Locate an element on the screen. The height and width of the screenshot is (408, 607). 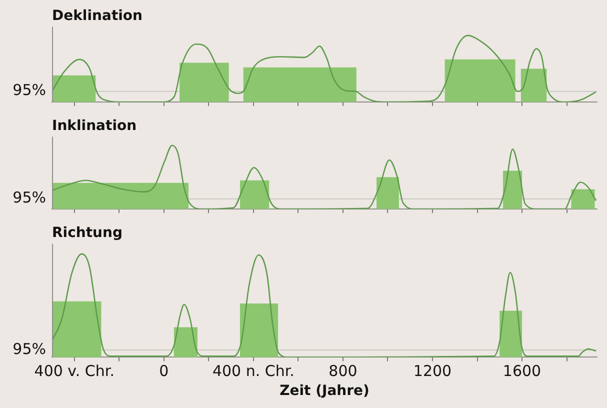
x-tick-label: 400 n. Chr. is located at coordinates (253, 371).